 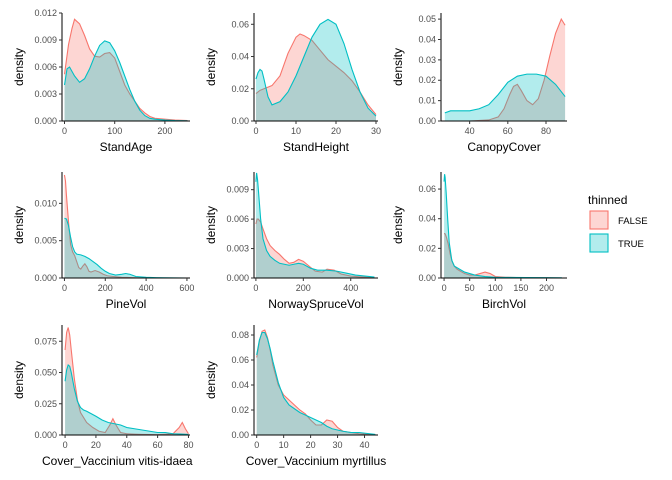 I want to click on panel-birchvol-curve-true, so click(x=502, y=226).